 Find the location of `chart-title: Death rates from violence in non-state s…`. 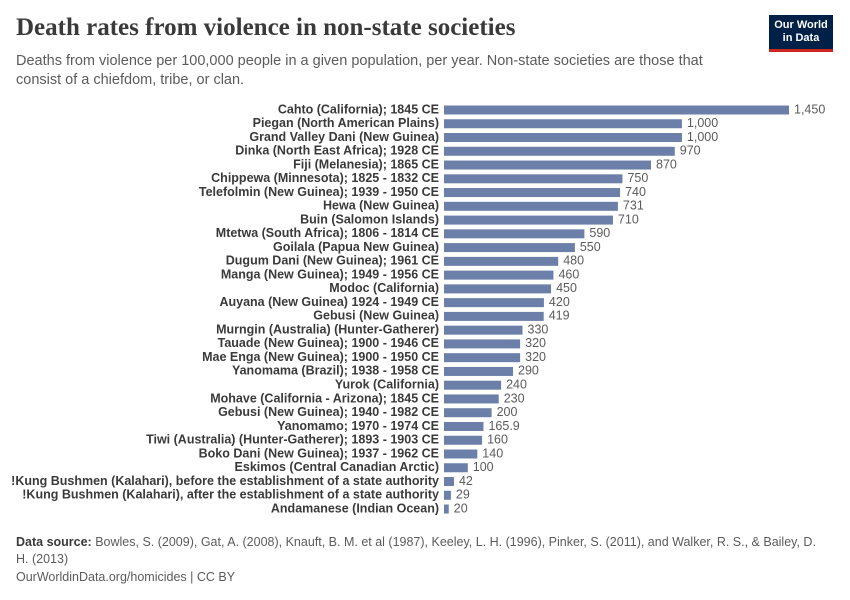

chart-title: Death rates from violence in non-state s… is located at coordinates (266, 27).